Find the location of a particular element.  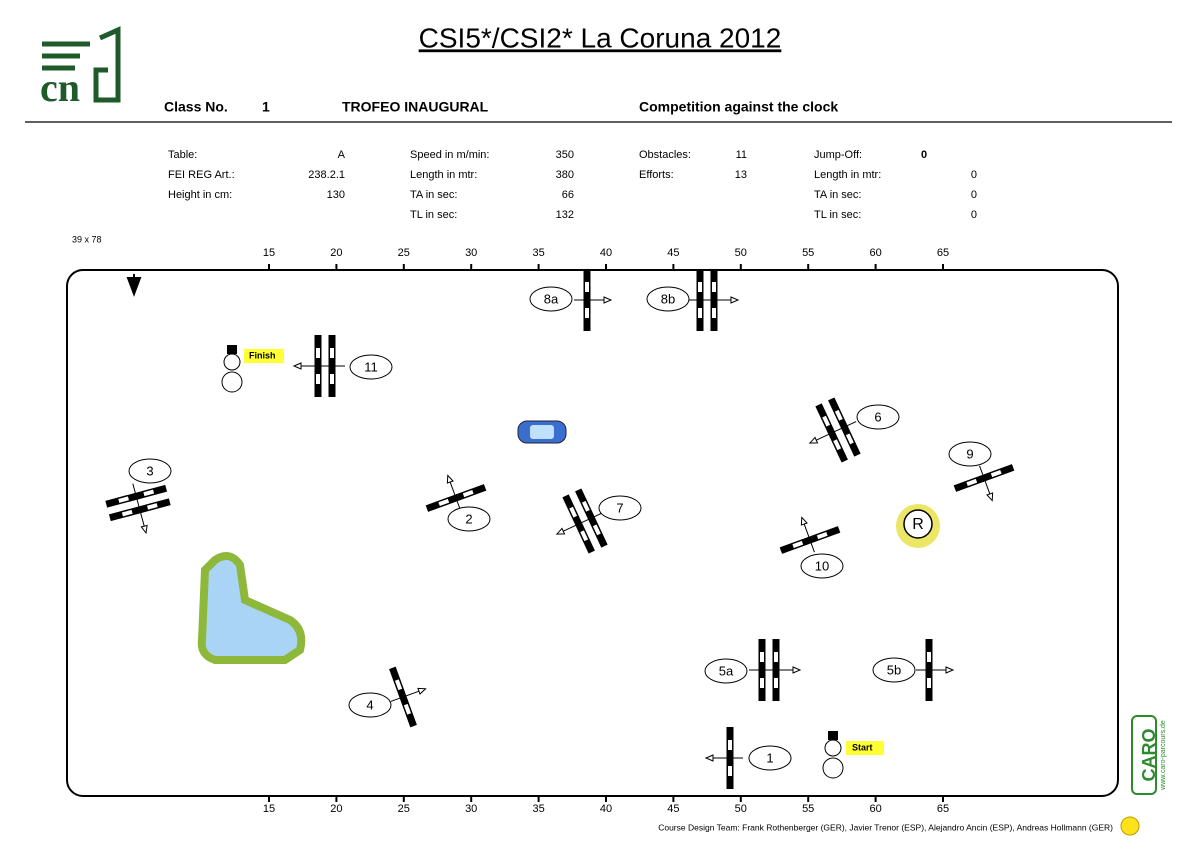

finish-box is located at coordinates (264, 356).